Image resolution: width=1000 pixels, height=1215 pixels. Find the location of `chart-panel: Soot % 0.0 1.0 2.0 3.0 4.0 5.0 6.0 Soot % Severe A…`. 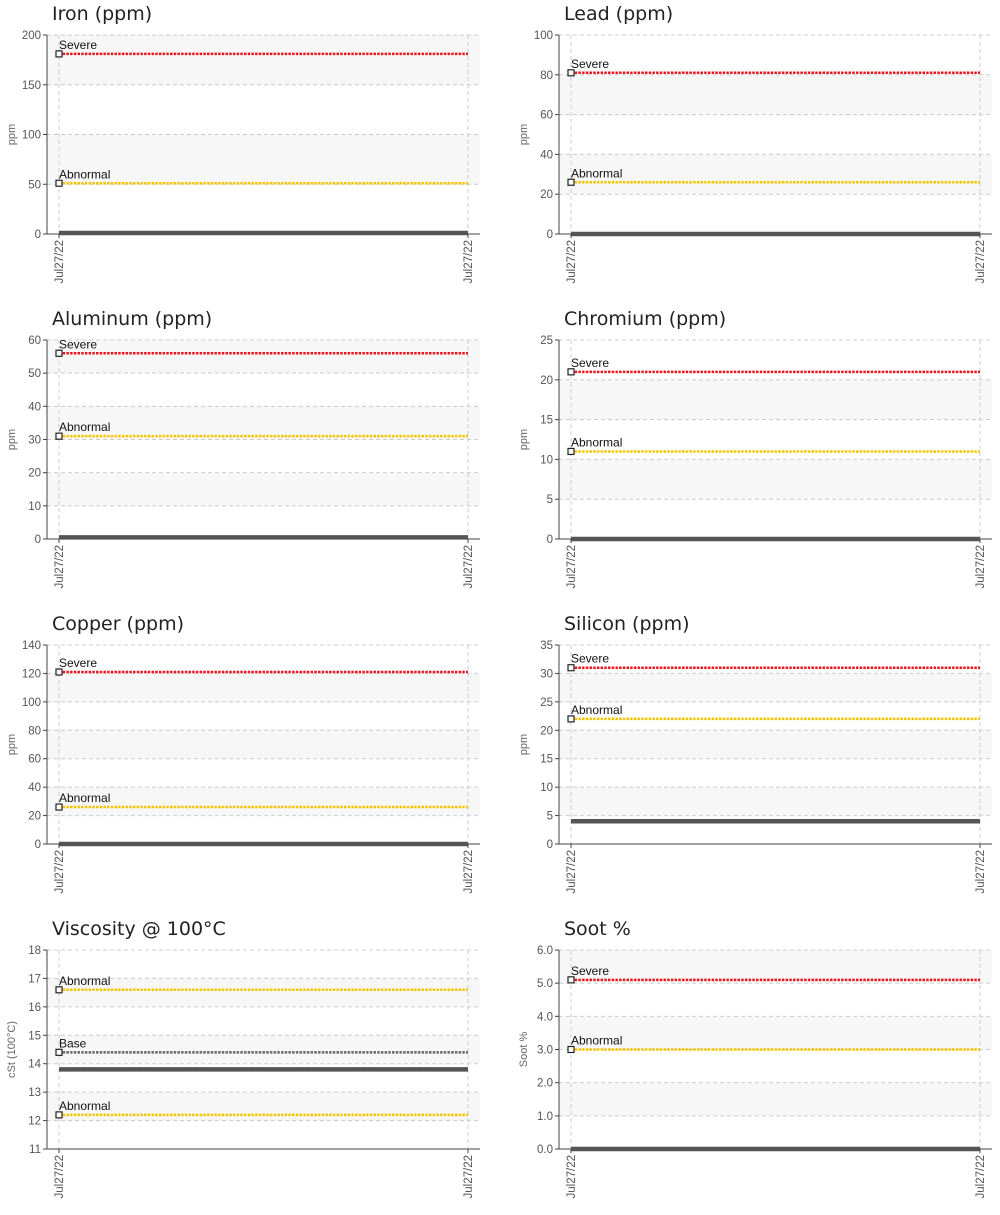

chart-panel: Soot % 0.0 1.0 2.0 3.0 4.0 5.0 6.0 Soot % Severe A… is located at coordinates (756, 1065).